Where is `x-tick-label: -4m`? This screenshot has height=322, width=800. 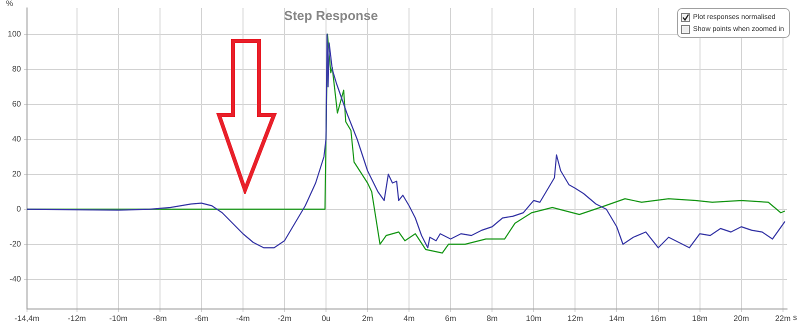
x-tick-label: -4m is located at coordinates (243, 318).